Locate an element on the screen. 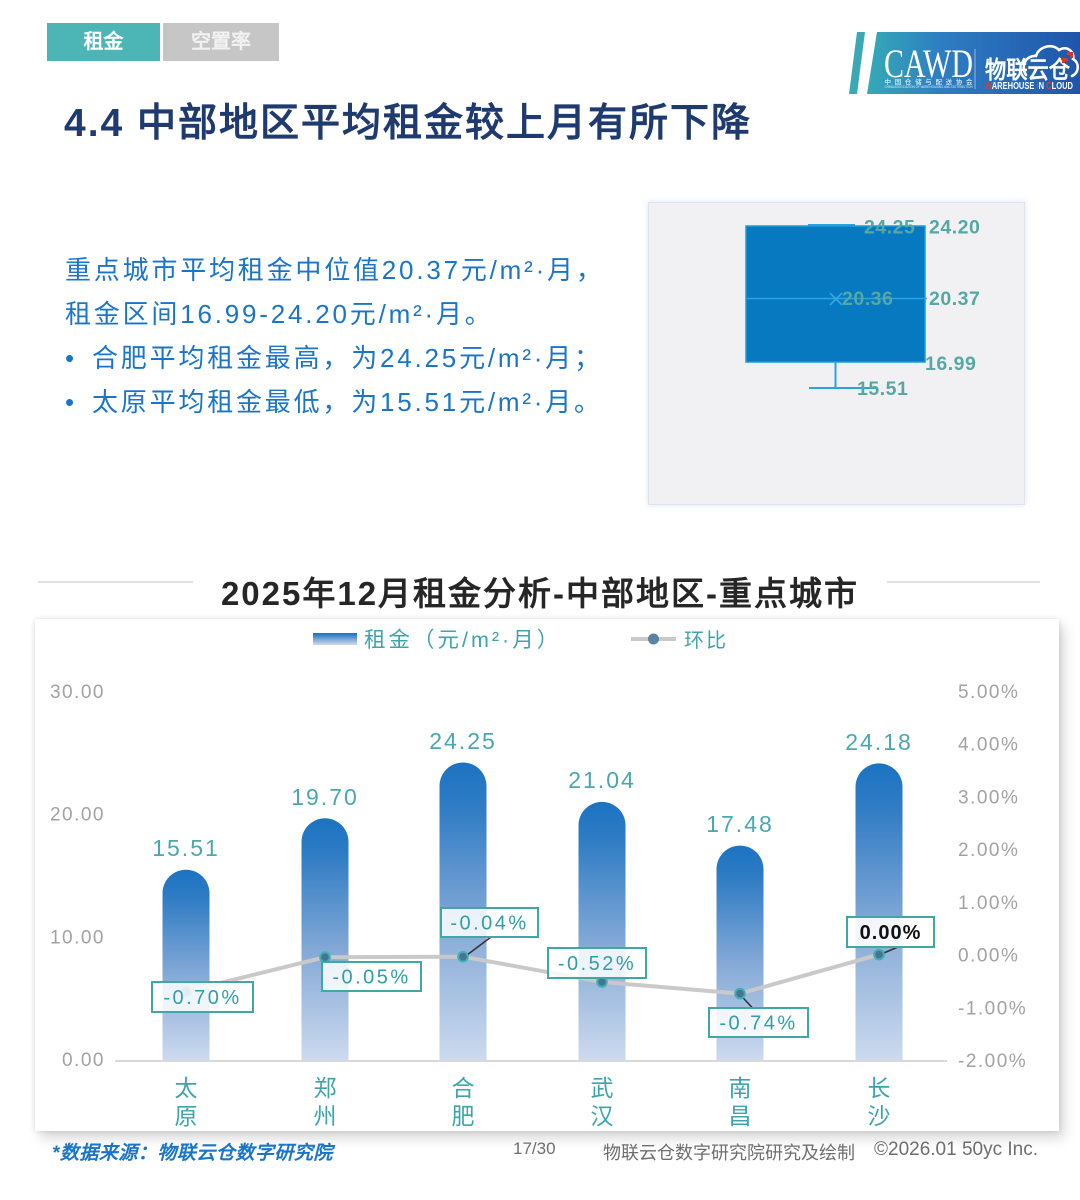 The height and width of the screenshot is (1200, 1080). svg-text: 10.00 is located at coordinates (77, 937).